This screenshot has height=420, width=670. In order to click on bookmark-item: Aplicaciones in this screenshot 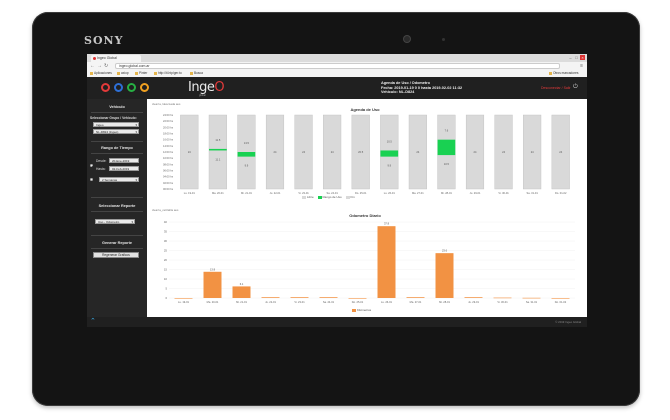, I will do `click(101, 73)`.